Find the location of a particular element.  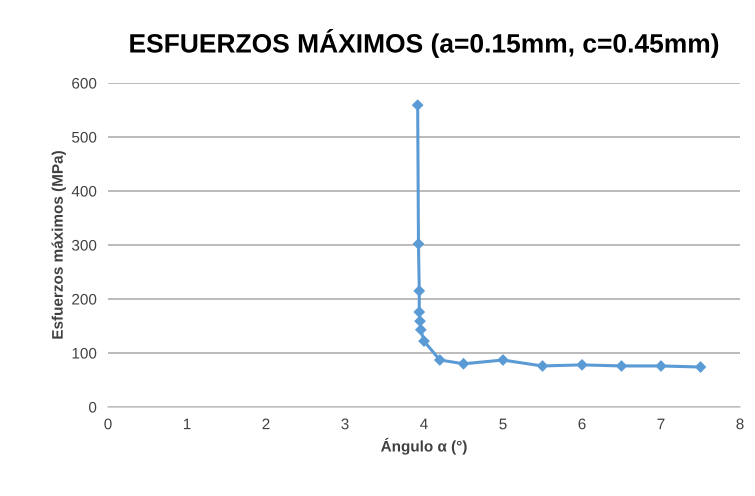

y-tick-label: 500 is located at coordinates (84, 137).